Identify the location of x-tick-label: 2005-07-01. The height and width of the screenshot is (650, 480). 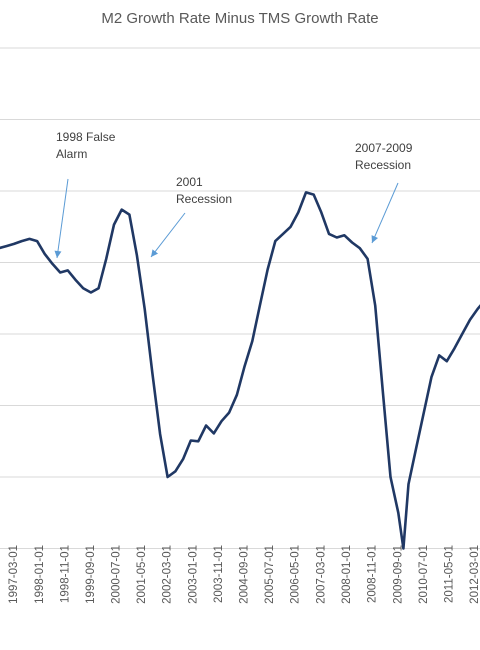
(270, 574).